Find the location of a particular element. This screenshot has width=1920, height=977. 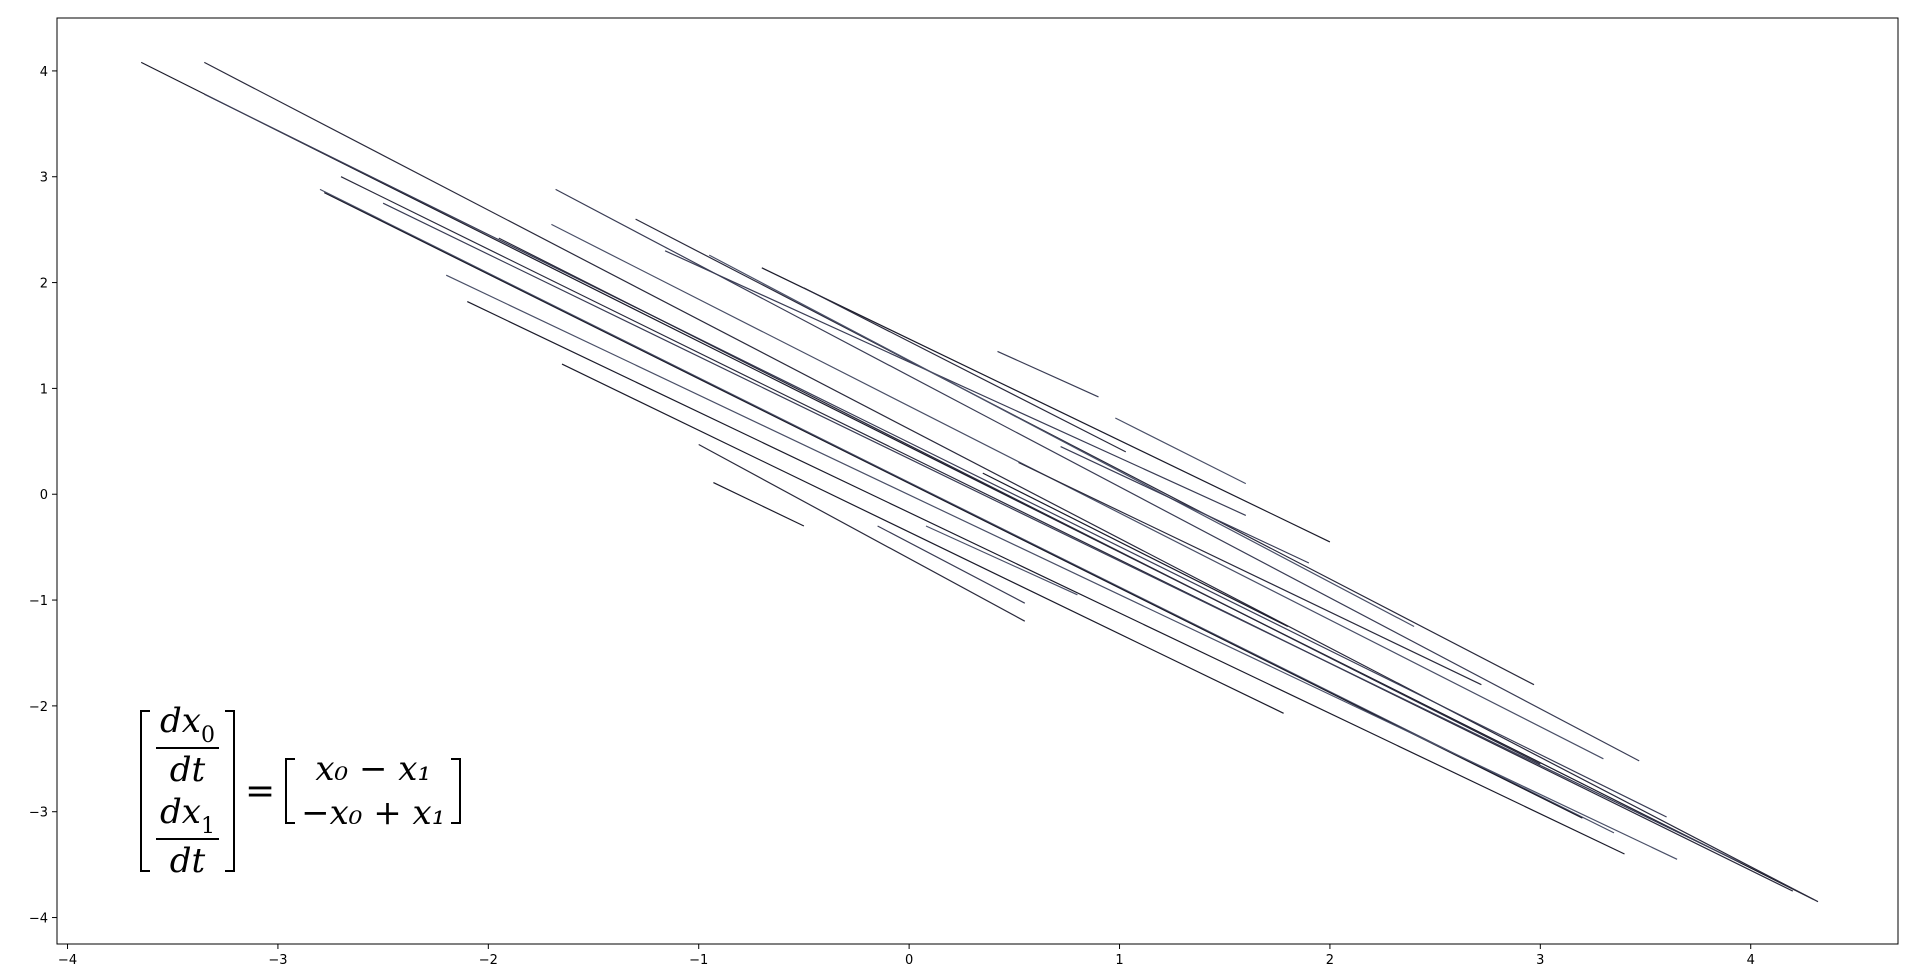

y-axis-ticks: 4 3 2 1 0 −1 −2 −3 −4 is located at coordinates (43, 496).